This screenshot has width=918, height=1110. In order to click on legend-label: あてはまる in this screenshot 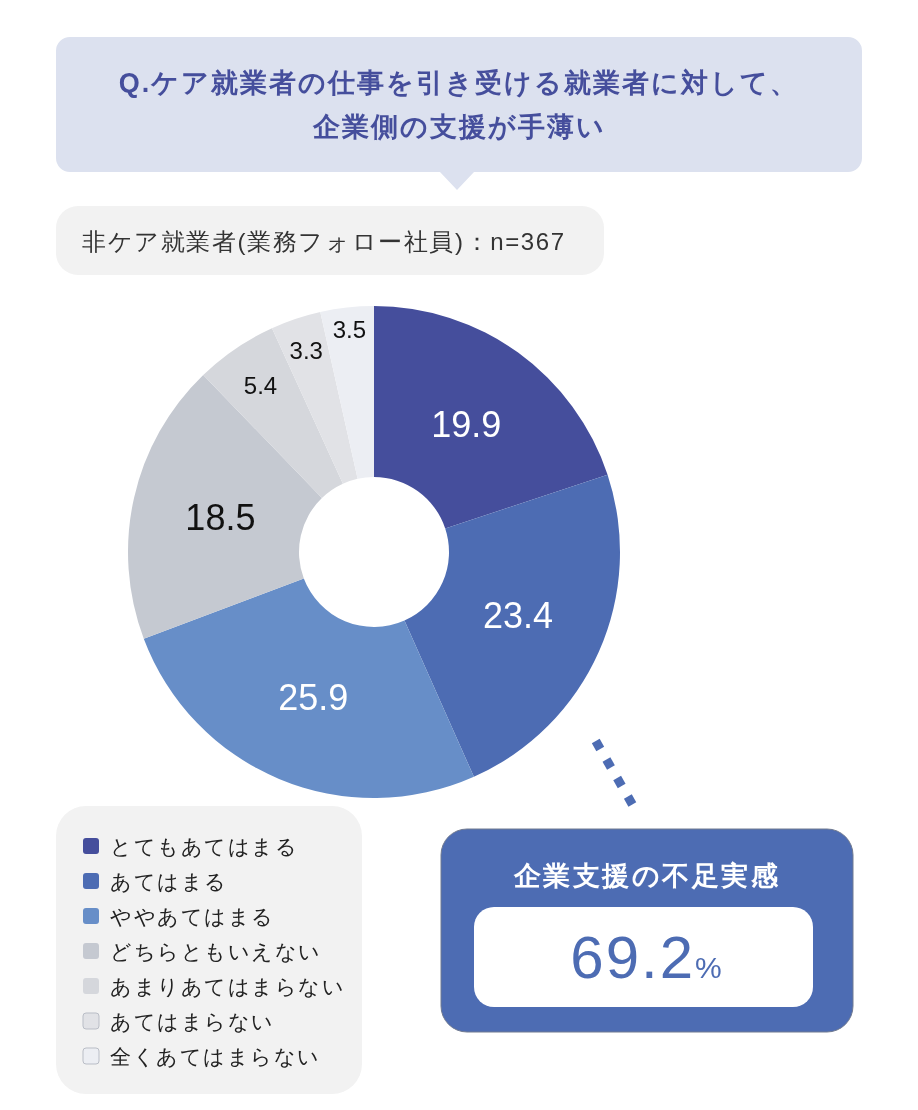, I will do `click(169, 881)`.